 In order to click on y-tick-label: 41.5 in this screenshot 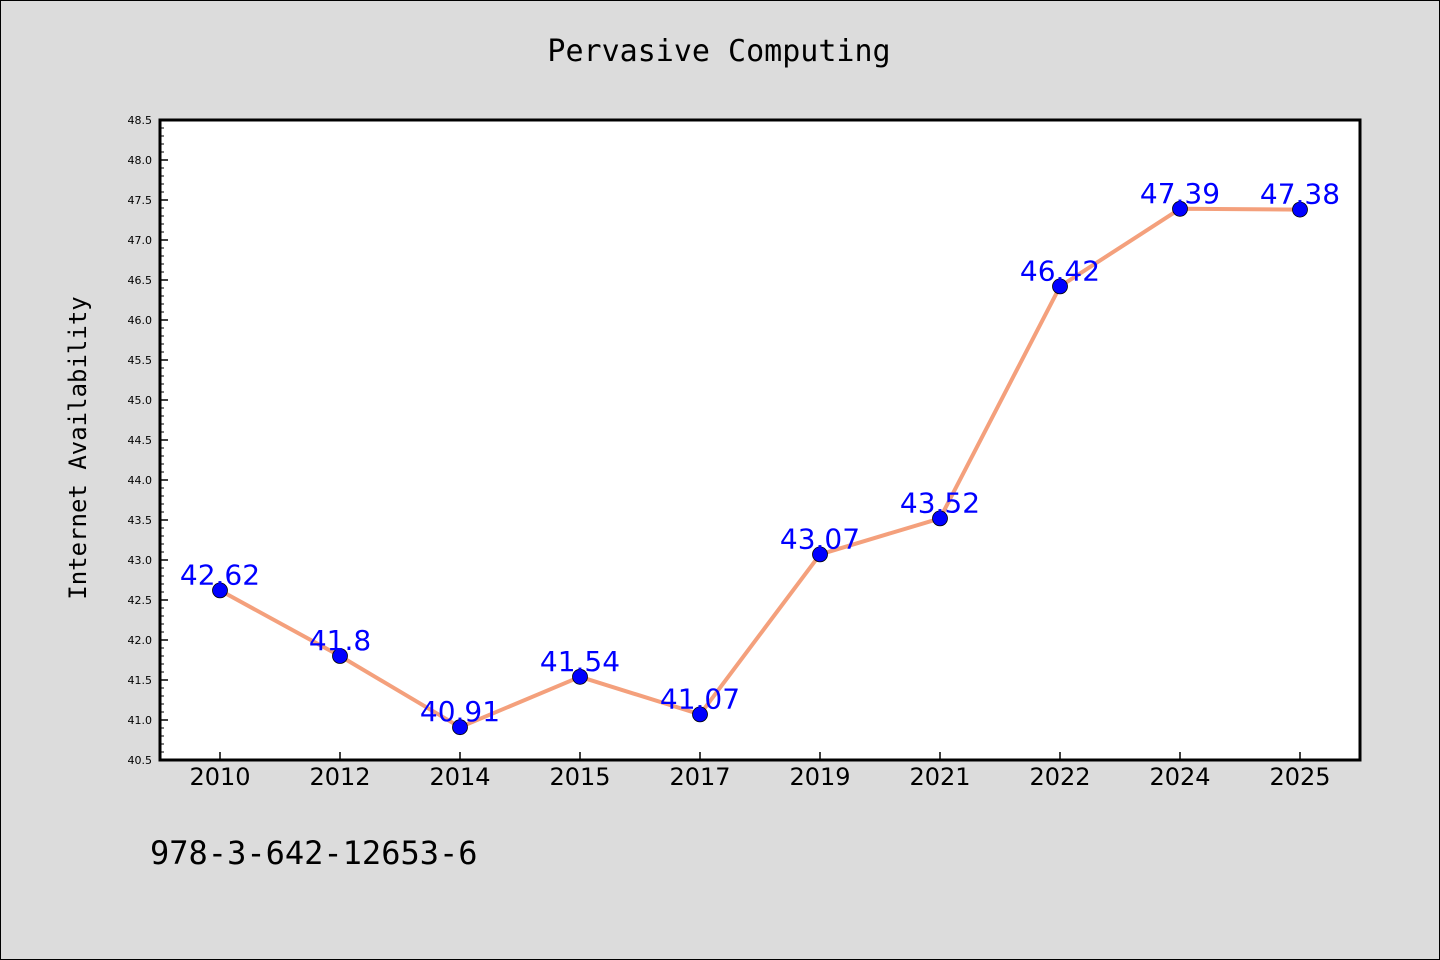, I will do `click(140, 680)`.